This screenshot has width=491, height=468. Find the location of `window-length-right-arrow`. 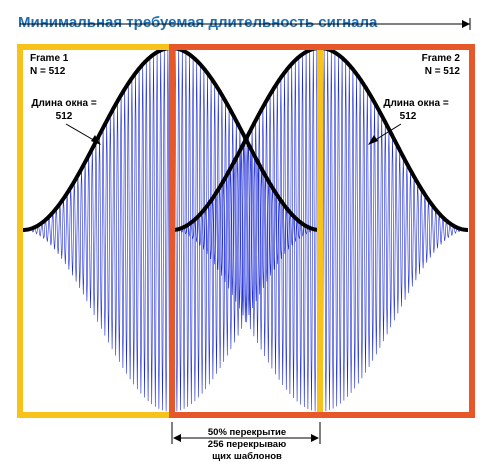

window-length-right-arrow is located at coordinates (385, 134).